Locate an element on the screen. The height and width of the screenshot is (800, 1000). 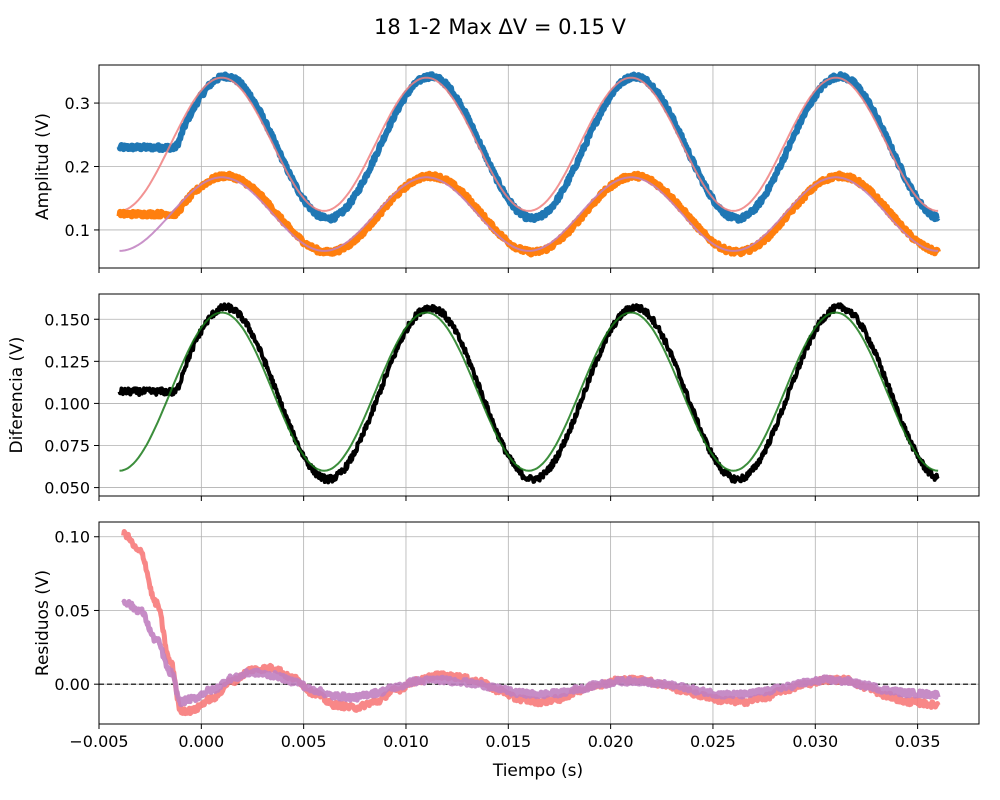
x-tick-label: 0.035 is located at coordinates (918, 741).